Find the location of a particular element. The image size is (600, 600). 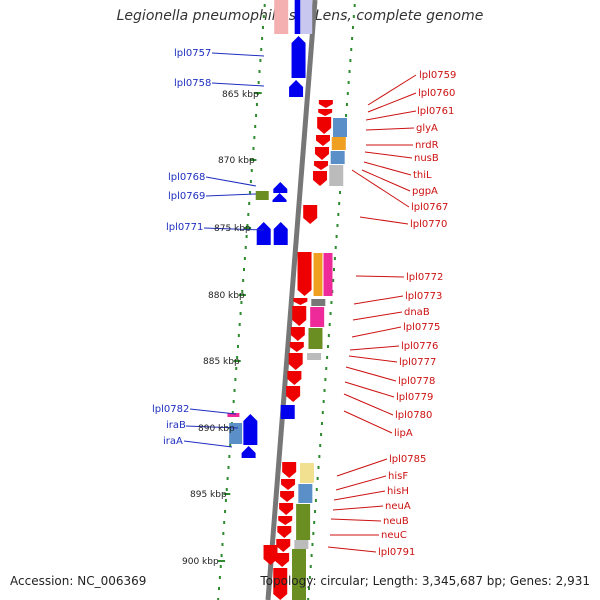

gene-label-lpl0761: lpl0761 is located at coordinates (435, 111).